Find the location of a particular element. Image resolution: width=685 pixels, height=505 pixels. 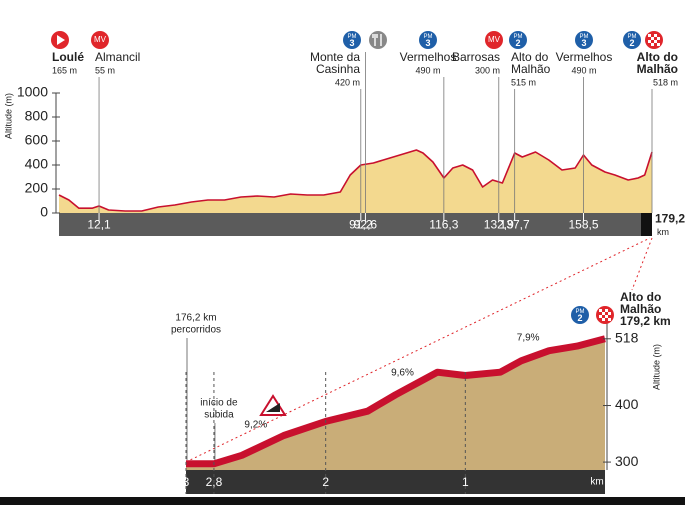

x-tick-label: 132,9 is located at coordinates (499, 225).